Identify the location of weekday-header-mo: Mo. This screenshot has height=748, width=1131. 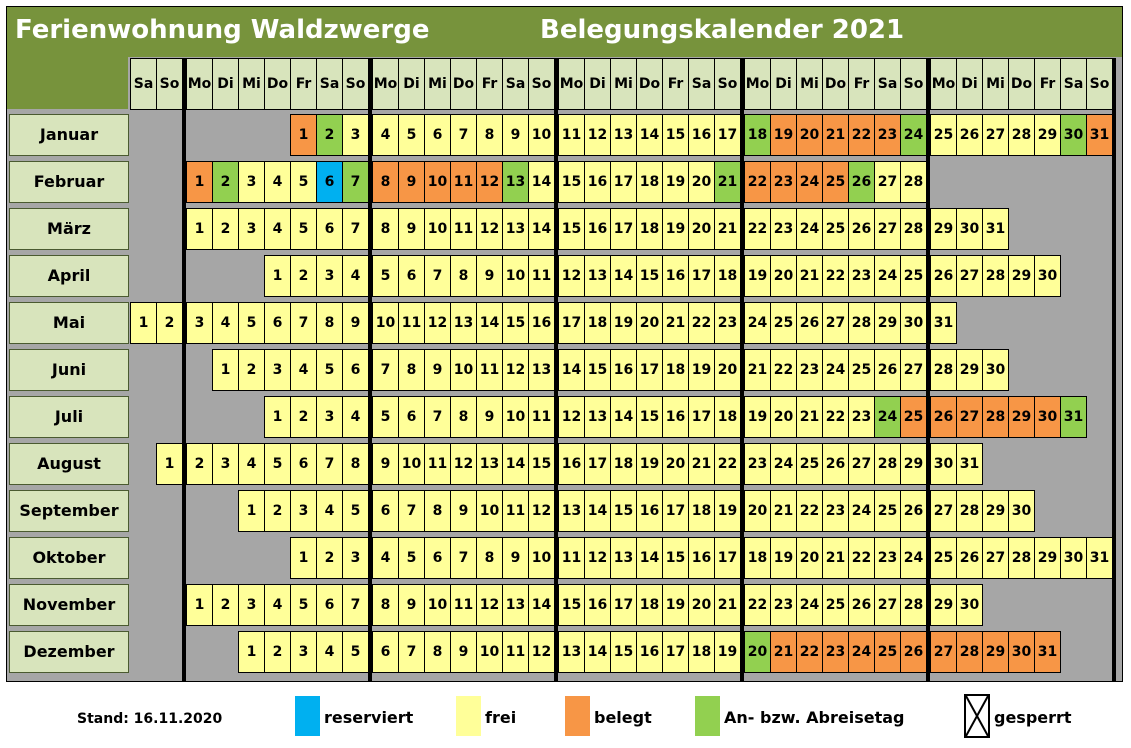
(385, 84).